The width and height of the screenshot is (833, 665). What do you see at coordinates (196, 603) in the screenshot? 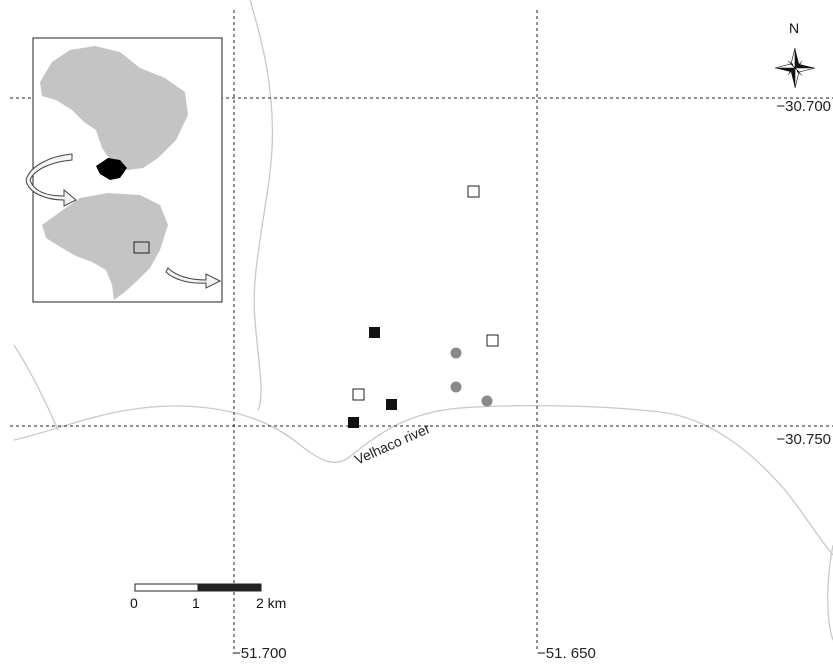
I see `scale-tick-1: 1` at bounding box center [196, 603].